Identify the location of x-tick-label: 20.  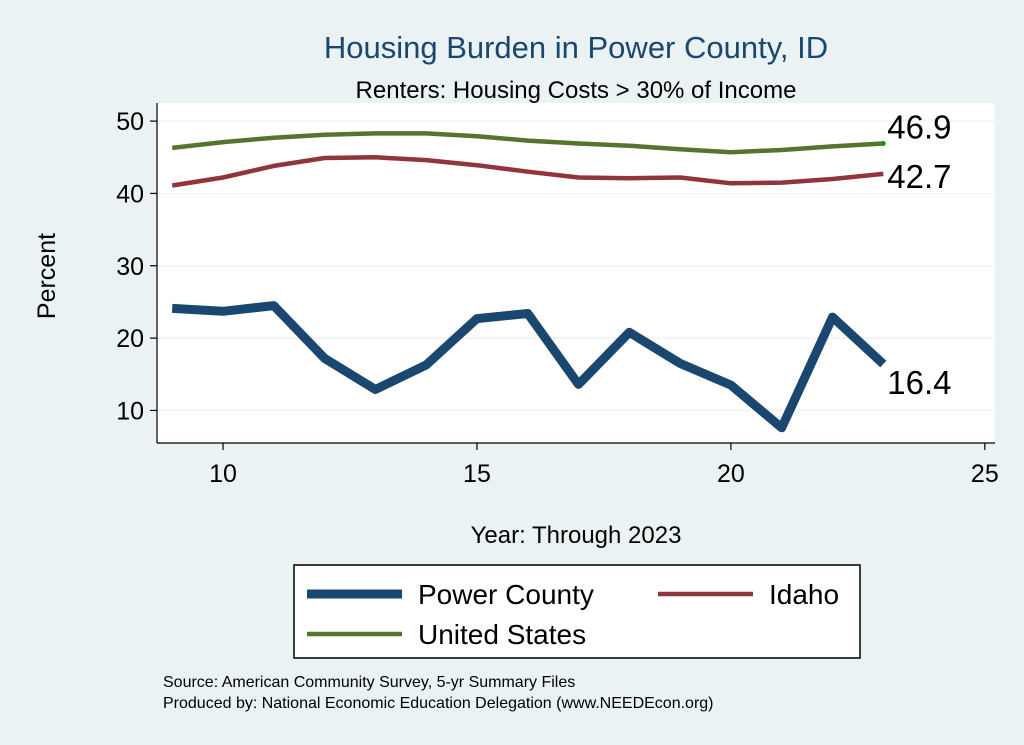
(731, 474).